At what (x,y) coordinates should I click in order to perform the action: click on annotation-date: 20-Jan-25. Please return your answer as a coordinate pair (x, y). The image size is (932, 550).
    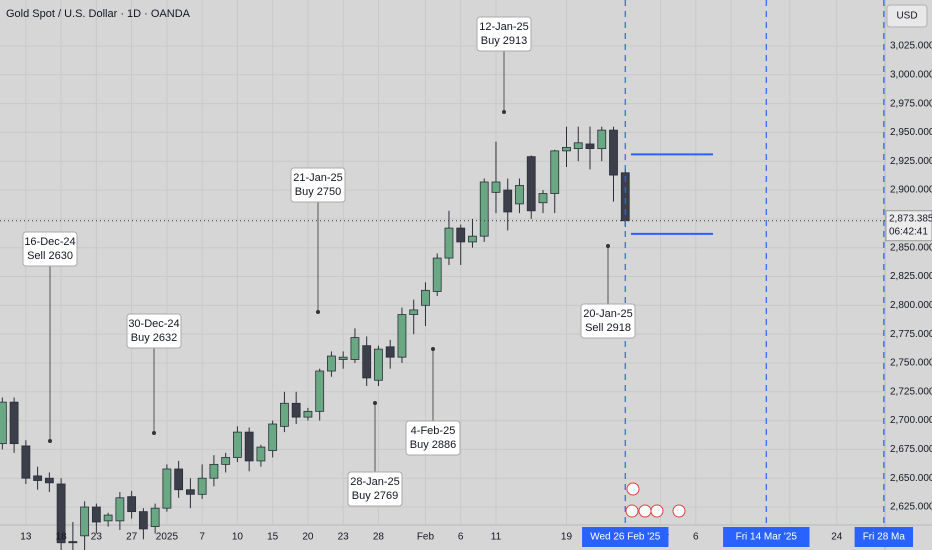
    Looking at the image, I should click on (608, 314).